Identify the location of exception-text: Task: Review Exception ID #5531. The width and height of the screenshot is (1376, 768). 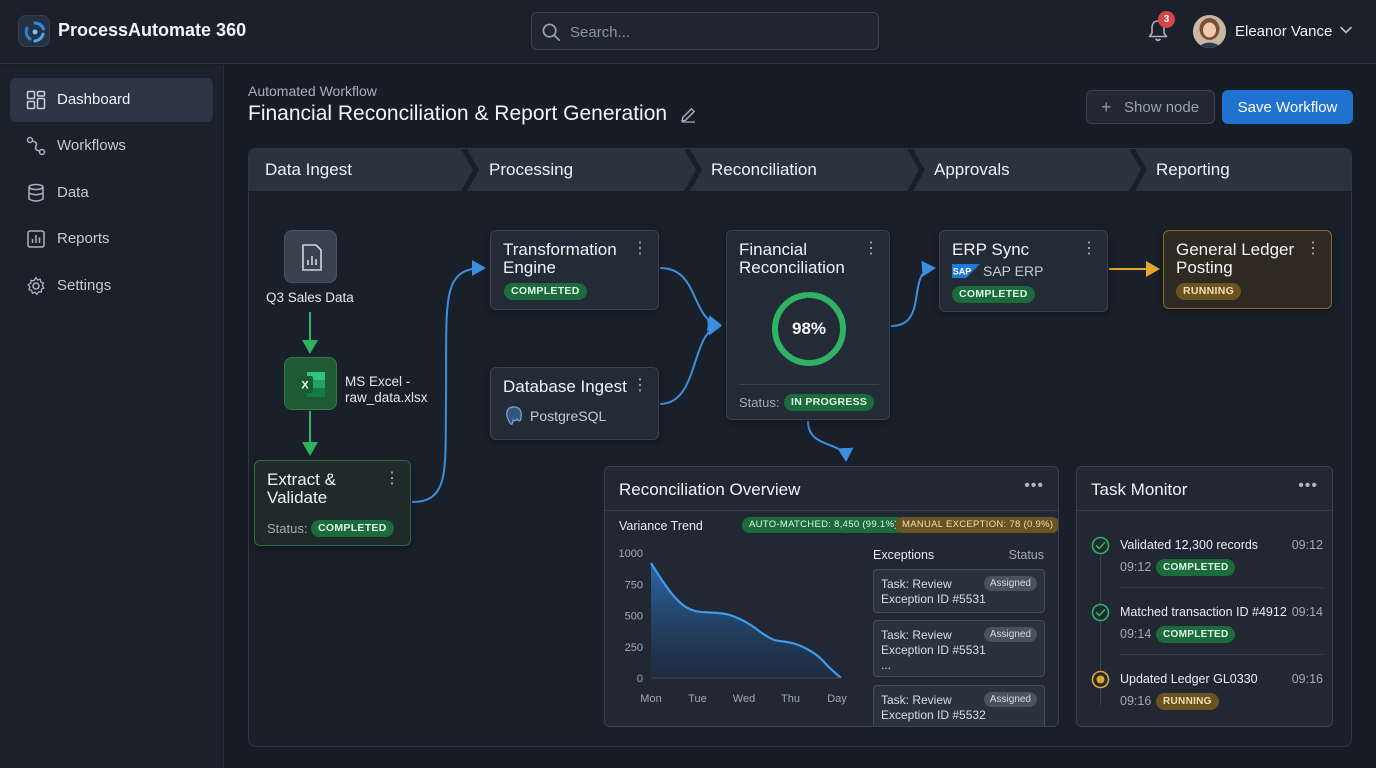
(936, 592).